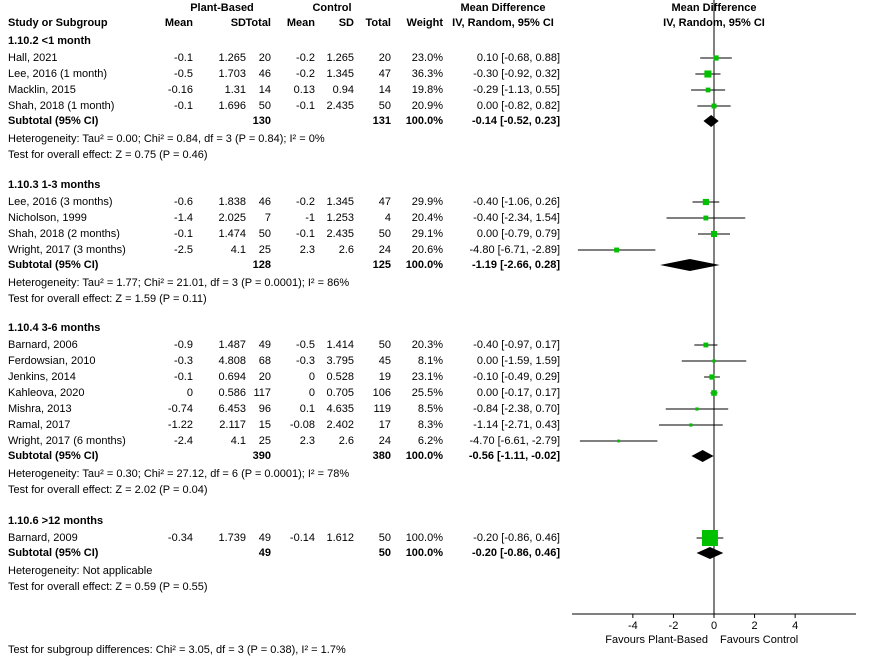 This screenshot has width=870, height=656. Describe the element at coordinates (430, 425) in the screenshot. I see `cell: 8.3%` at that location.